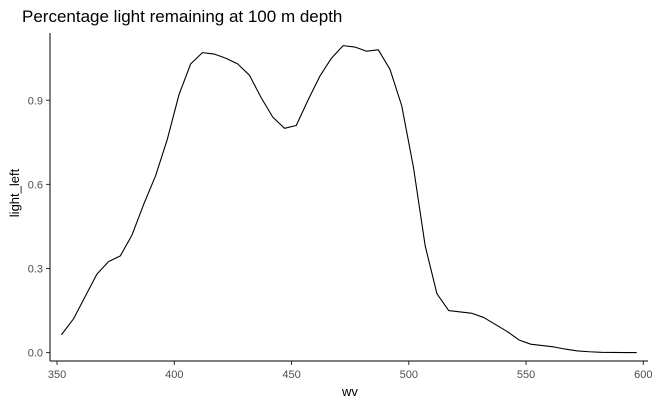  I want to click on y-tick-label: 0.9, so click(35, 101).